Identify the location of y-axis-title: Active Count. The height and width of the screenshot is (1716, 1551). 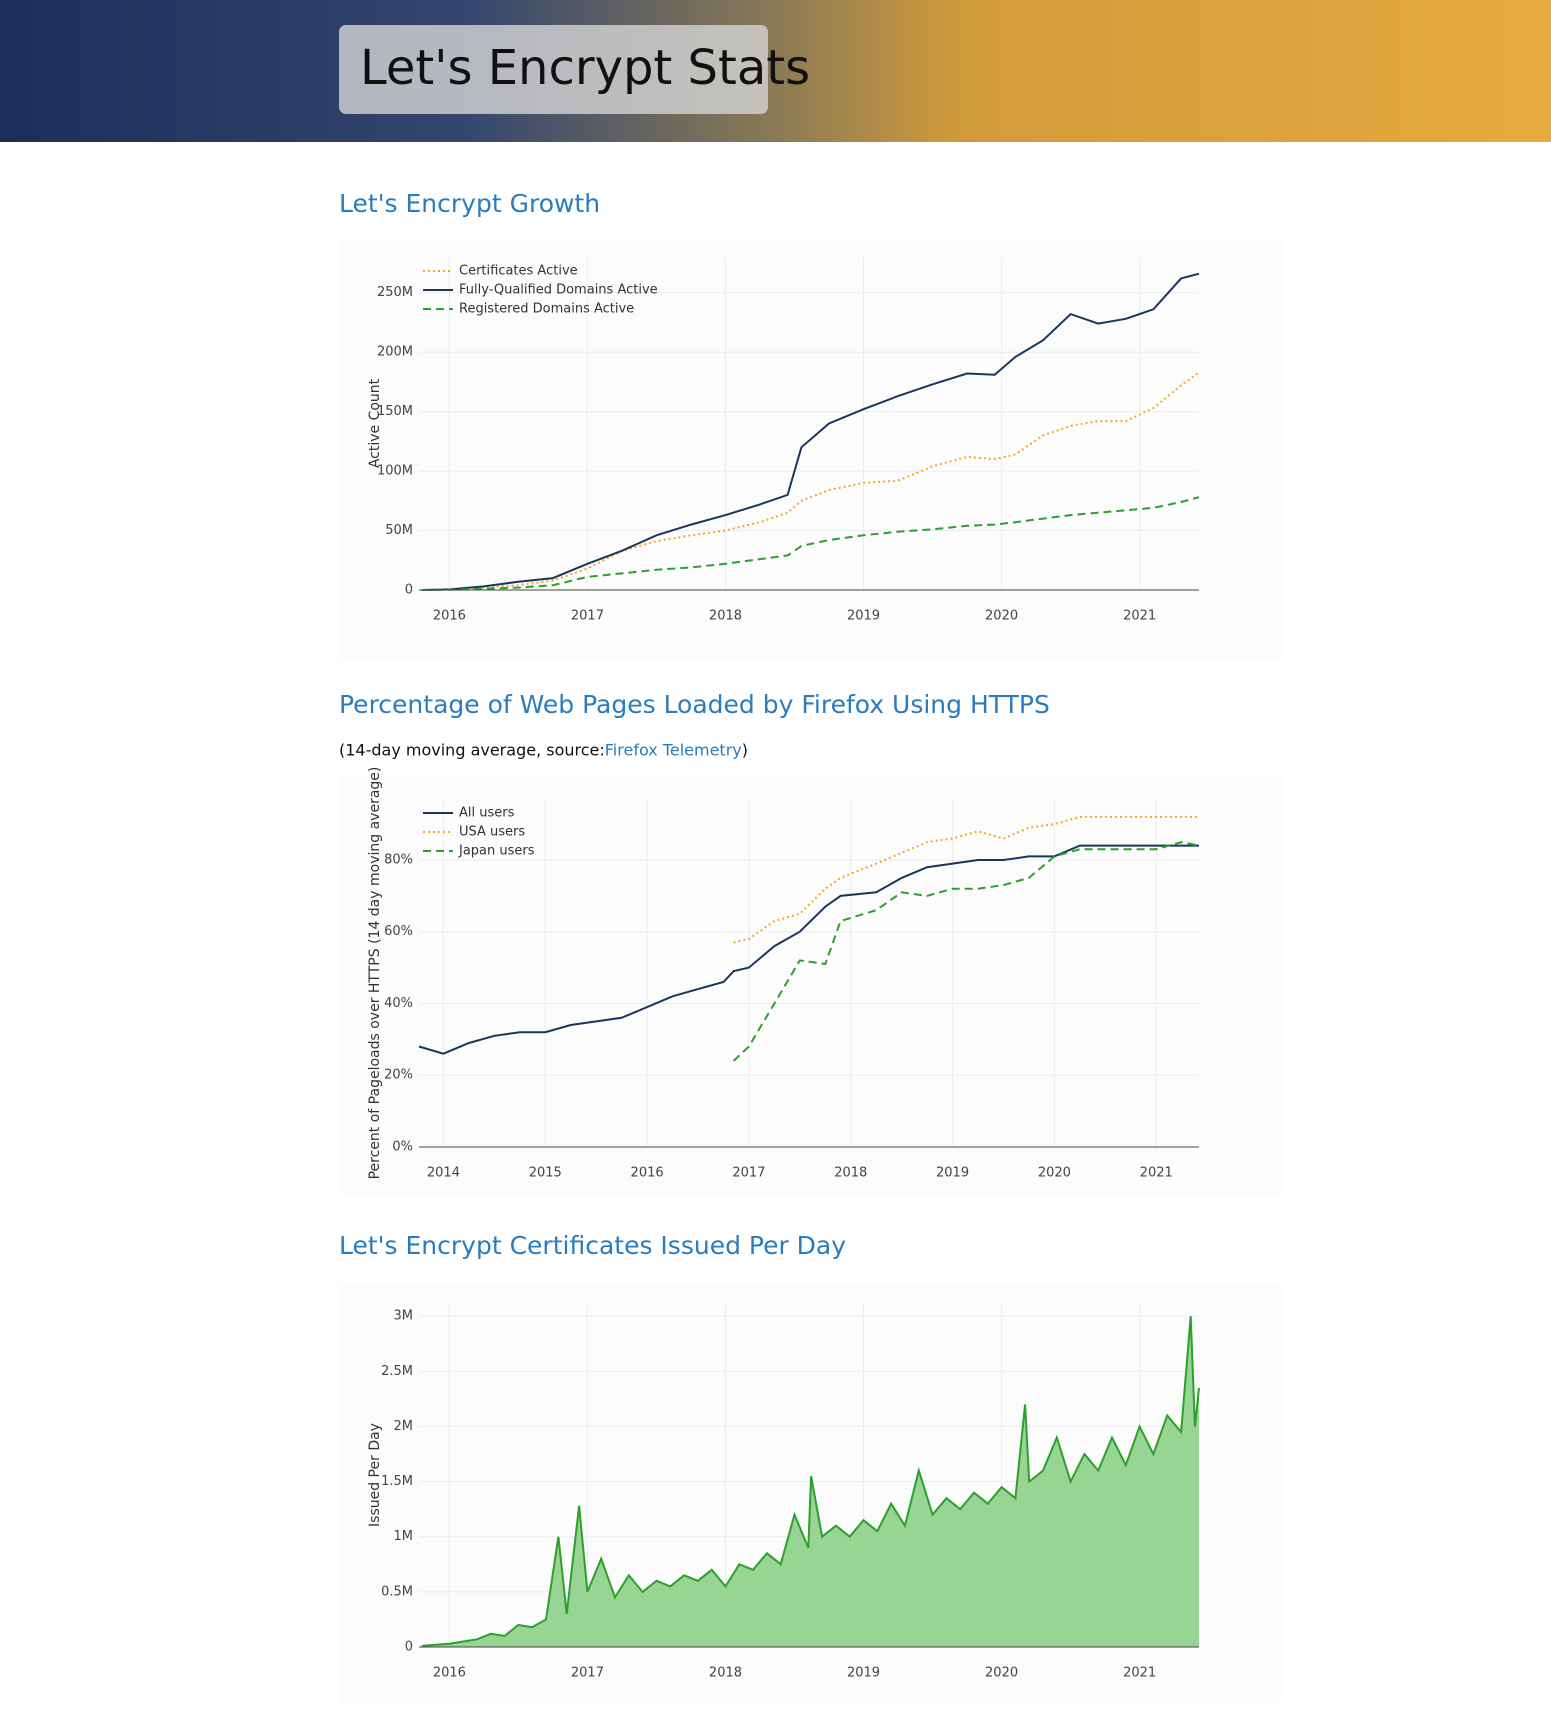
(375, 423).